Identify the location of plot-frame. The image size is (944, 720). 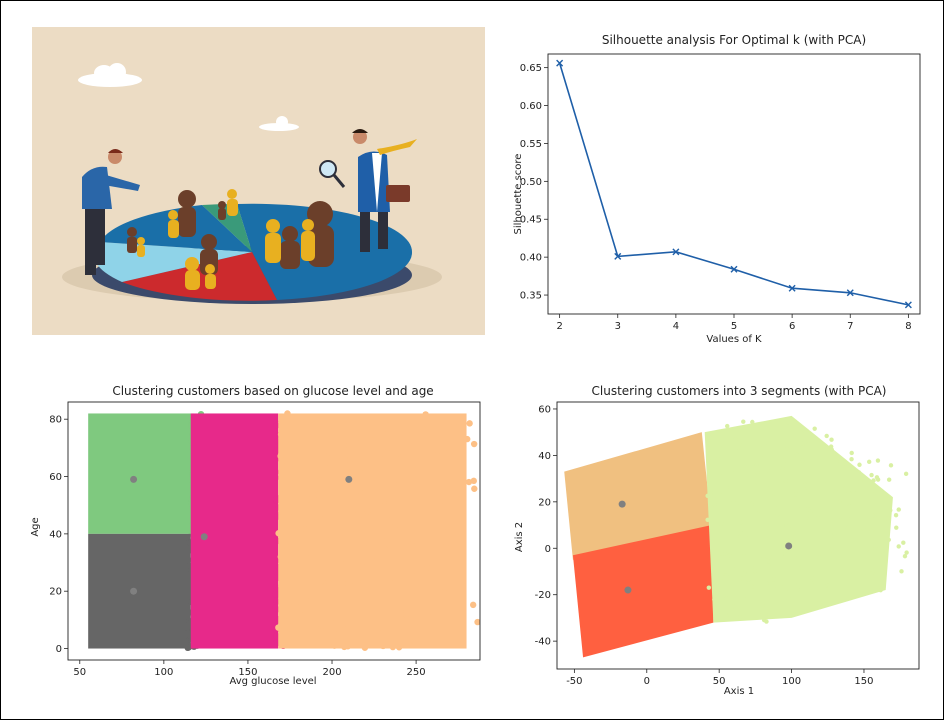
(734, 184).